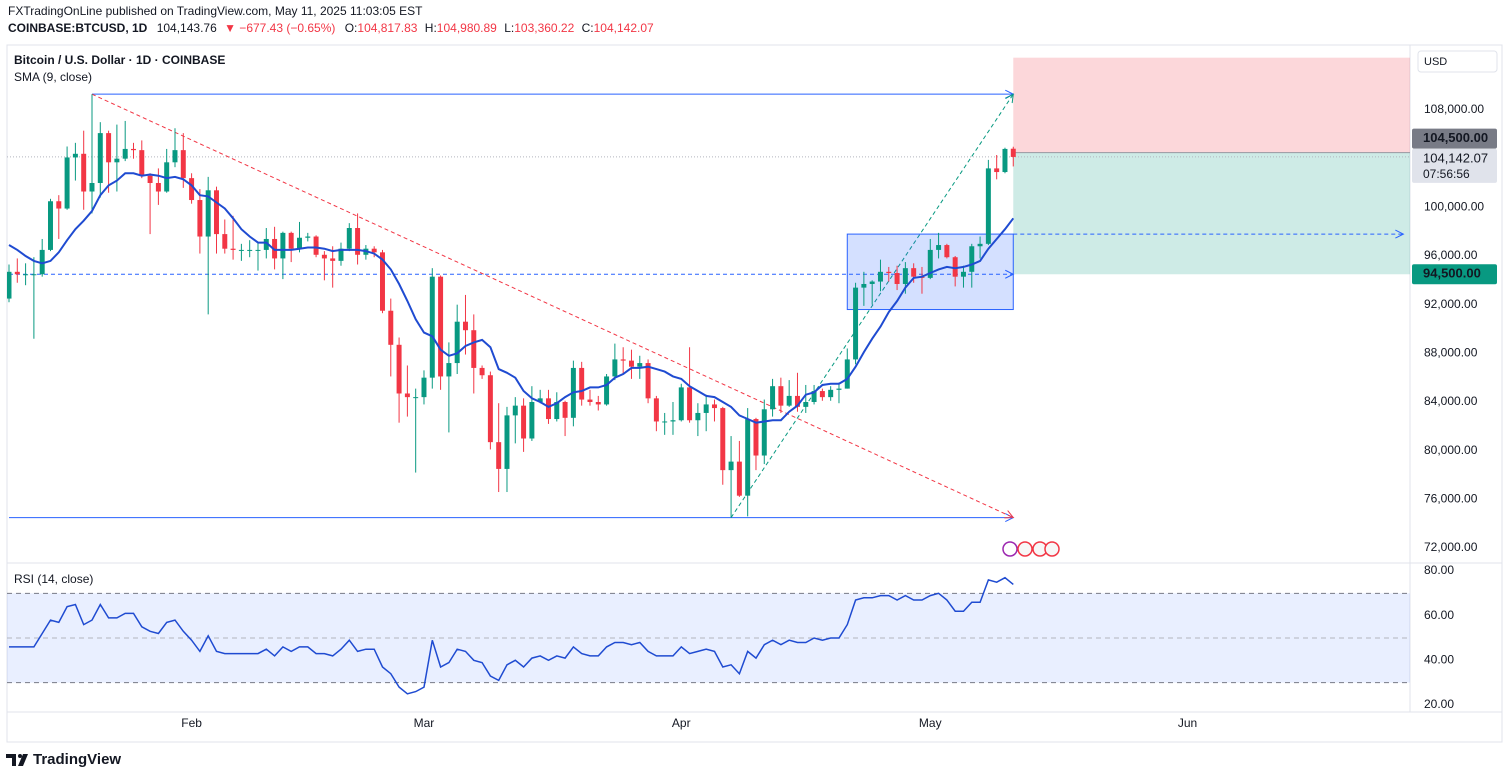 This screenshot has height=778, width=1509. What do you see at coordinates (1451, 401) in the screenshot?
I see `y-tick-label: 84,000.00` at bounding box center [1451, 401].